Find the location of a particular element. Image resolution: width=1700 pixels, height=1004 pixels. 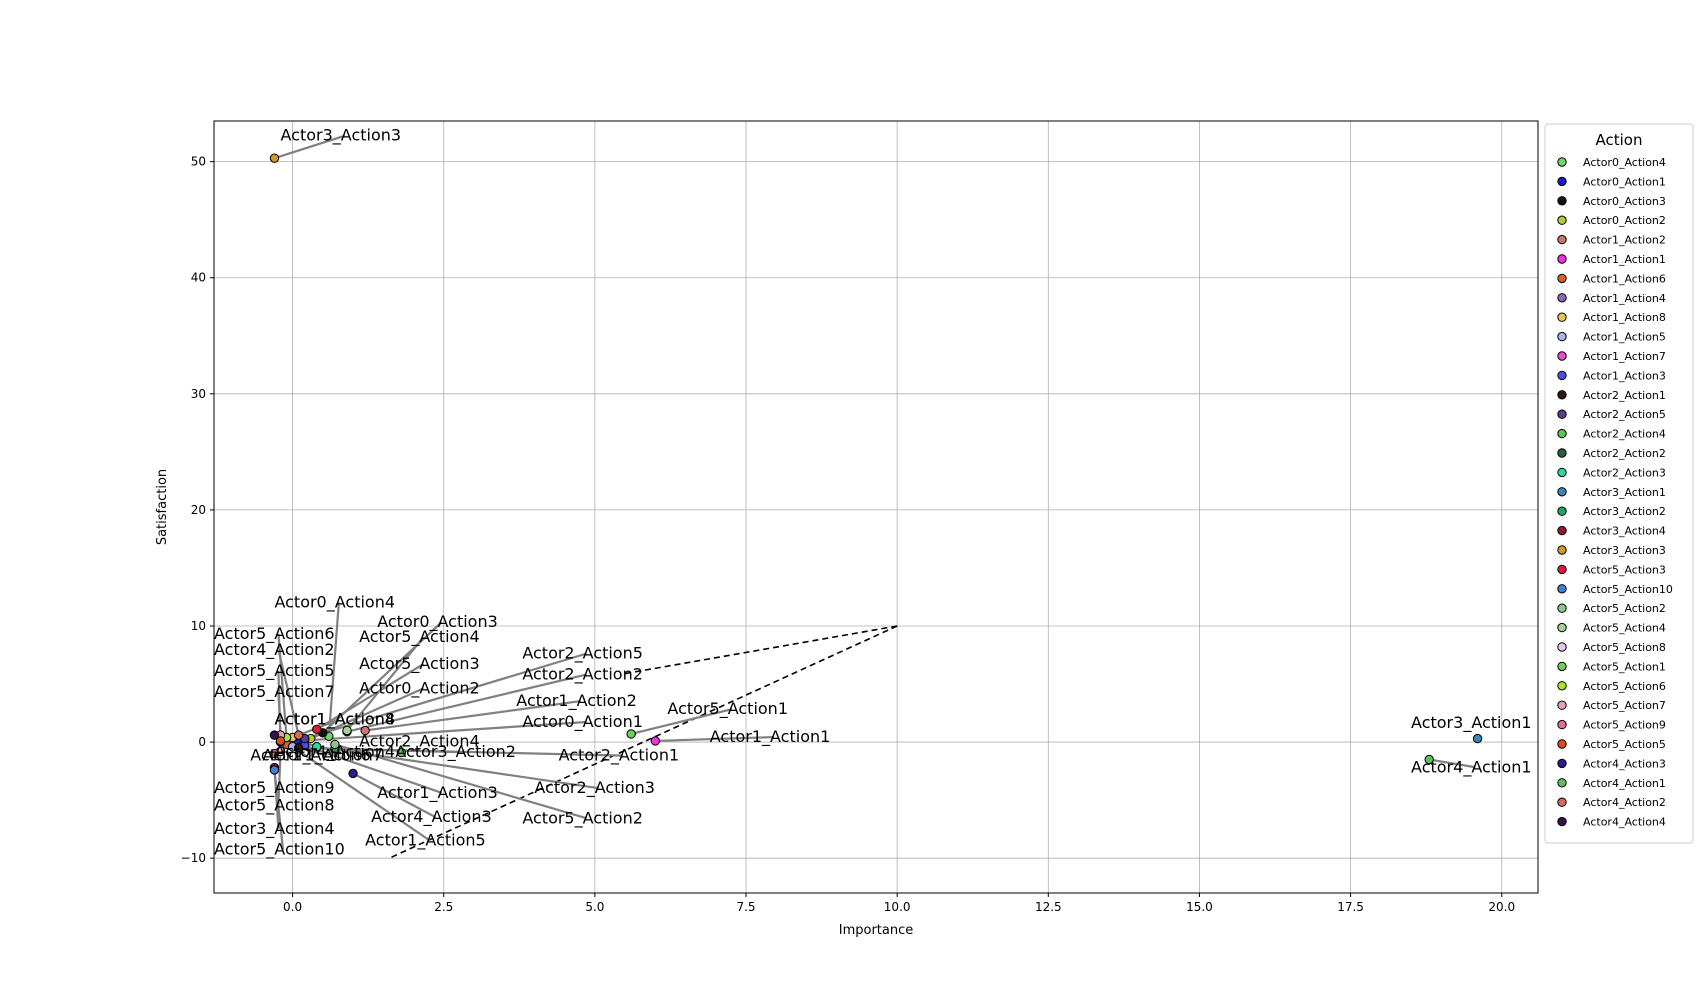

point-label-actor5-action3: Actor5_Action3 is located at coordinates (419, 664).